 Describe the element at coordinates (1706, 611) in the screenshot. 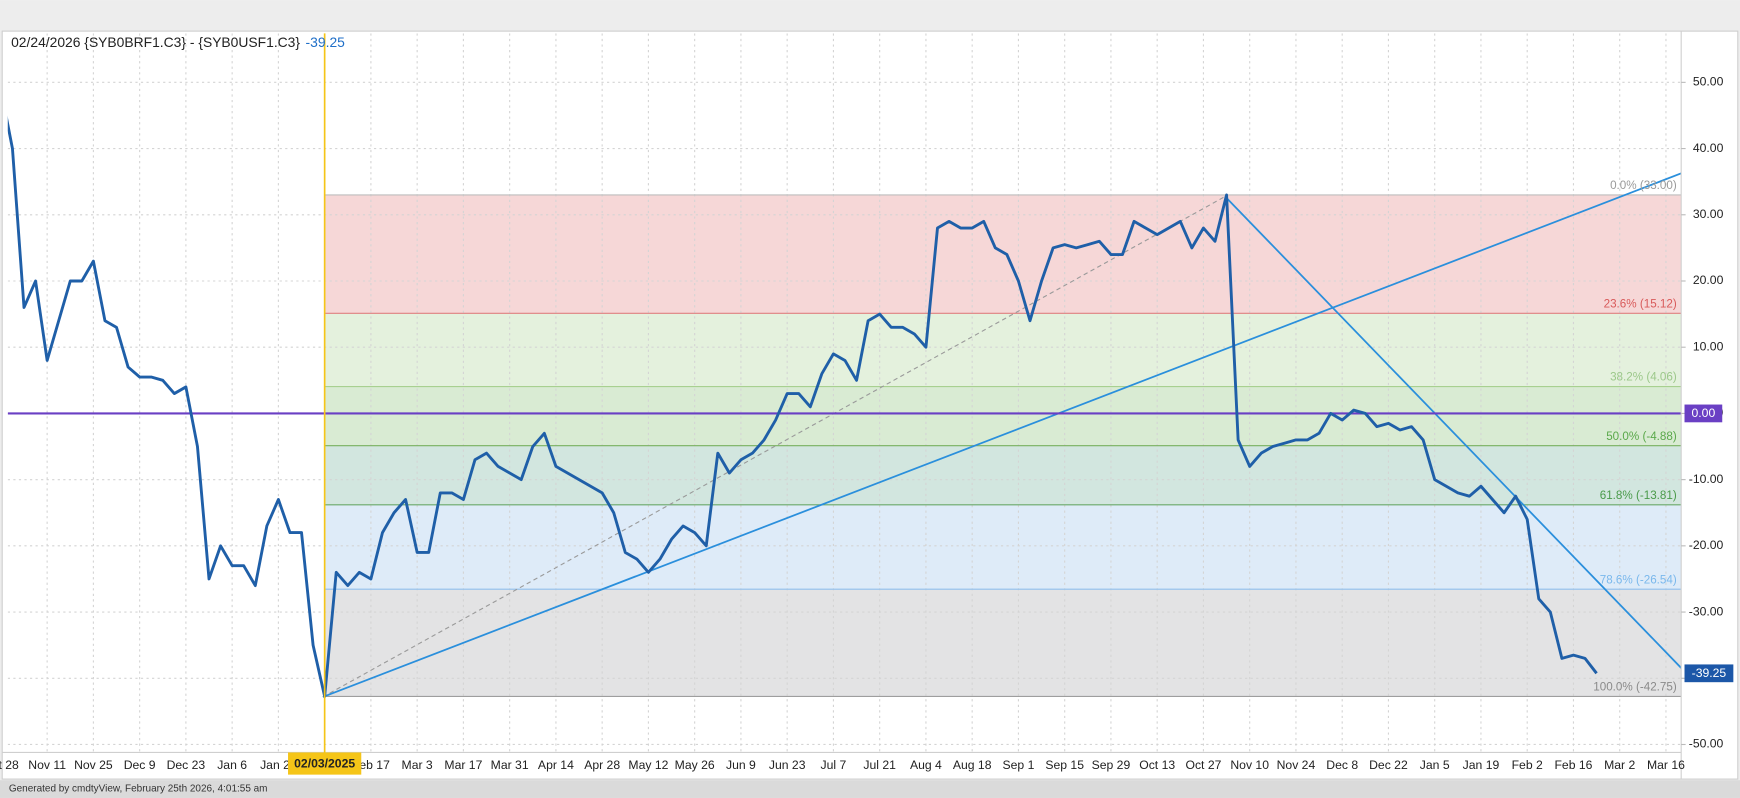

I see `y-tick-label: -30.00` at that location.